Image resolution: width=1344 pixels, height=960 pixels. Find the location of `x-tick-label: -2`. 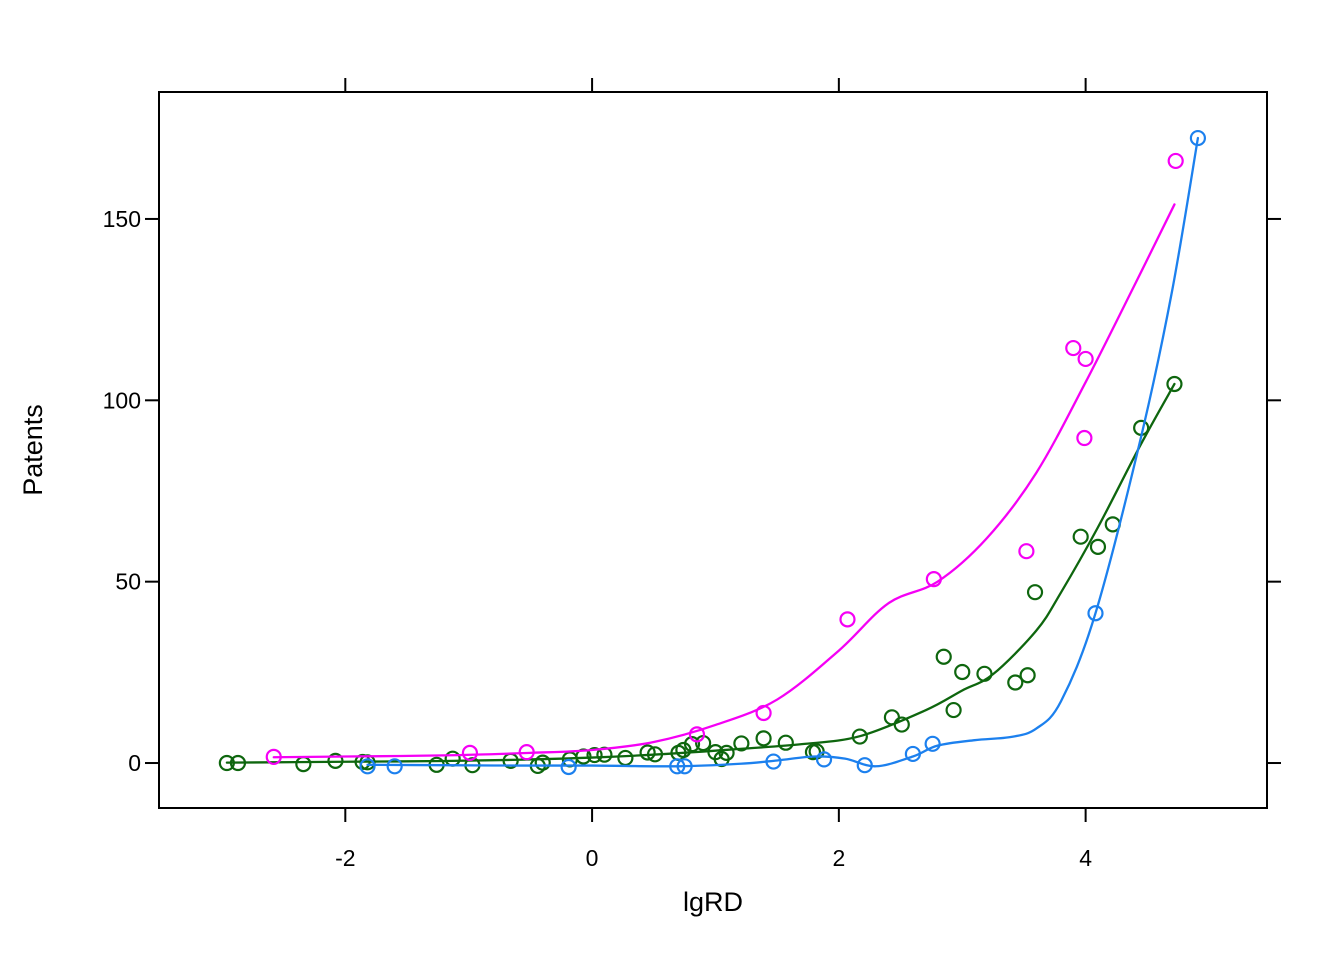

x-tick-label: -2 is located at coordinates (345, 858).